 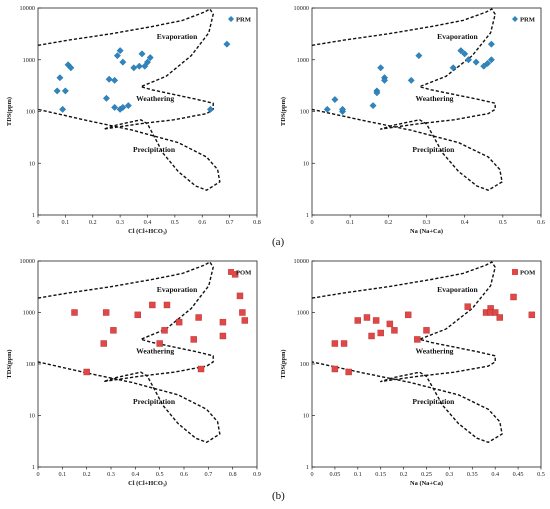 I want to click on x-tick-label: 0.6, so click(x=184, y=474).